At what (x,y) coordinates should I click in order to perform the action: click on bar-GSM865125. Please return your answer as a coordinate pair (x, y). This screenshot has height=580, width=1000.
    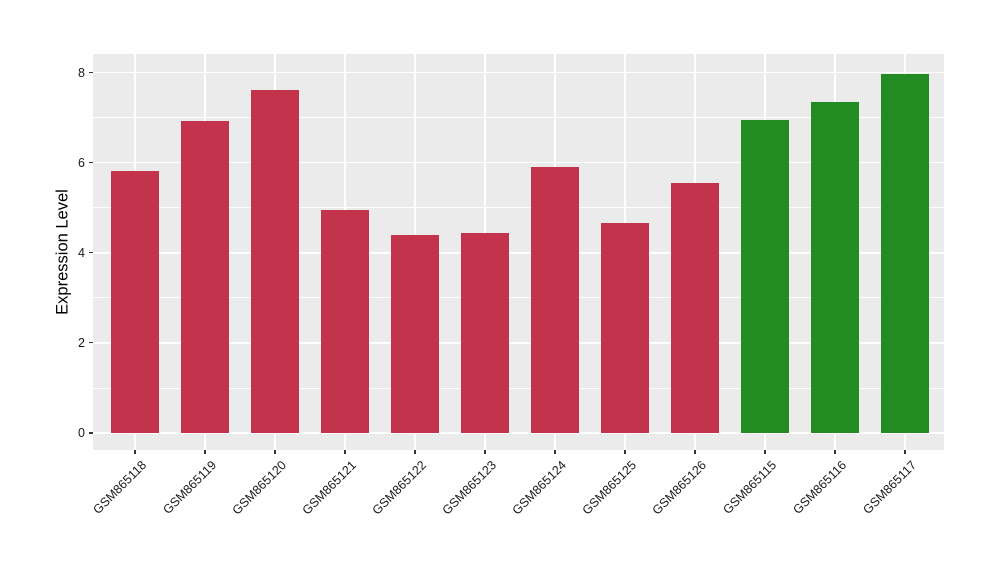
    Looking at the image, I should click on (625, 328).